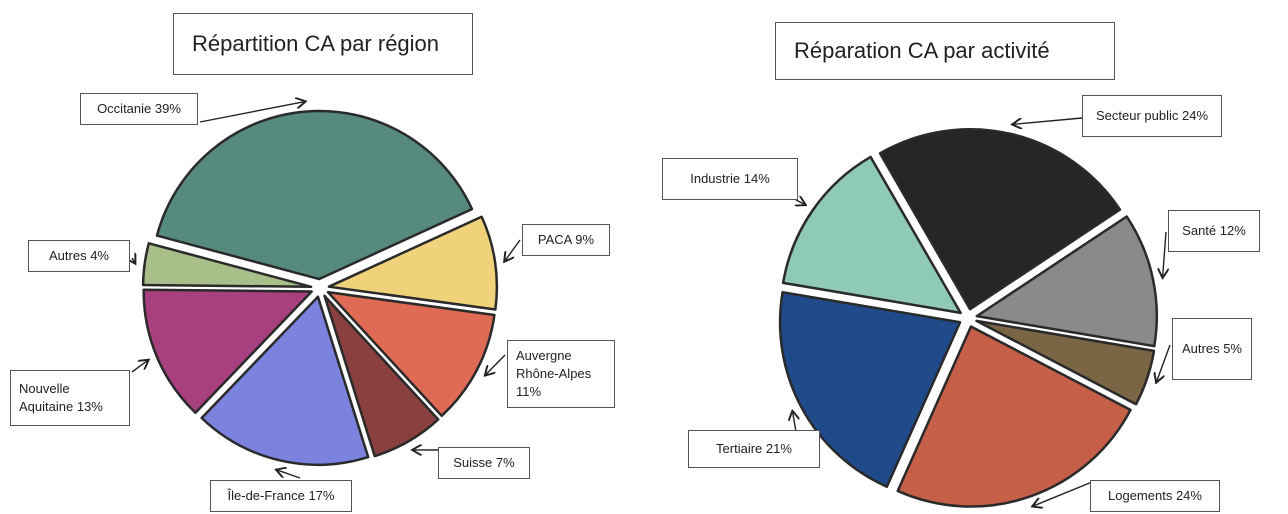  I want to click on data-label-text: PACA 9%, so click(566, 240).